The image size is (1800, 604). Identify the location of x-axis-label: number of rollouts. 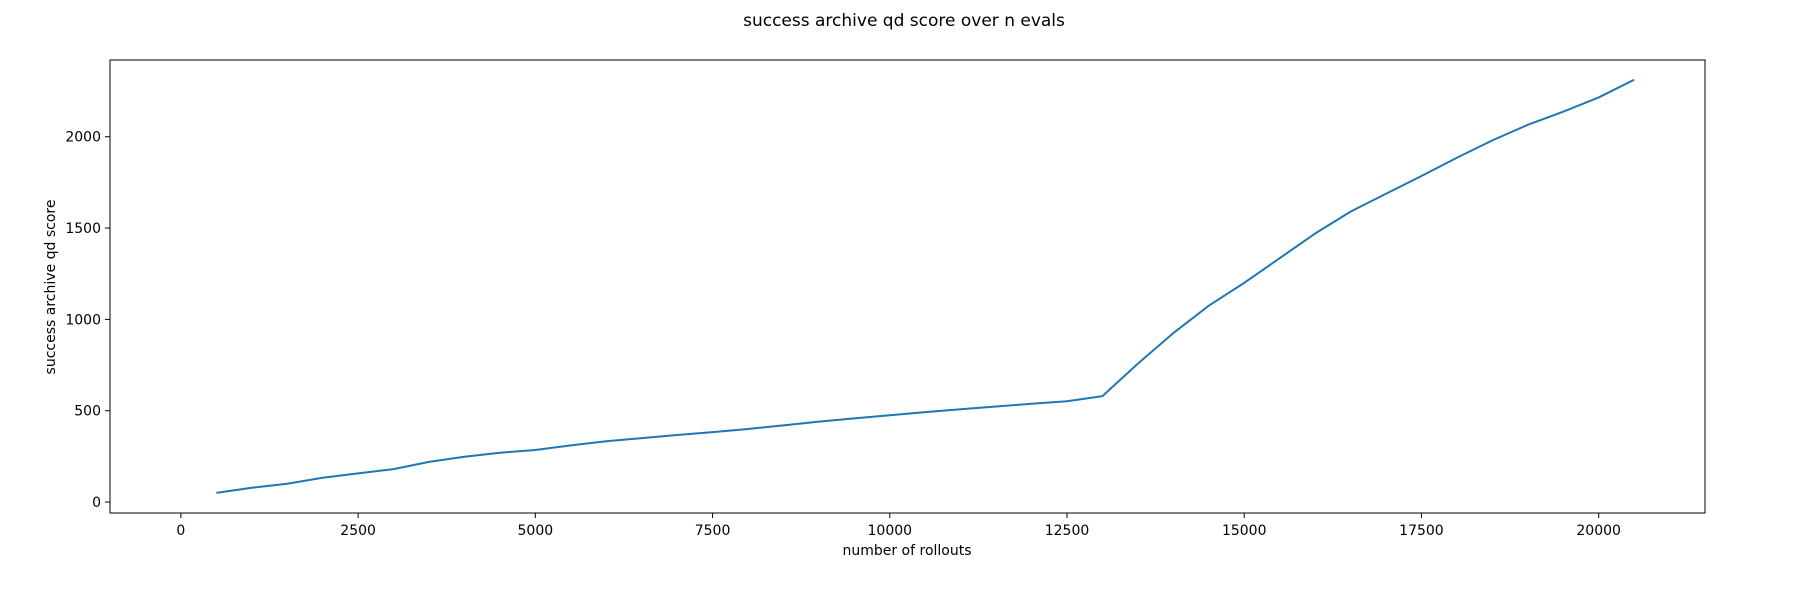
(906, 551).